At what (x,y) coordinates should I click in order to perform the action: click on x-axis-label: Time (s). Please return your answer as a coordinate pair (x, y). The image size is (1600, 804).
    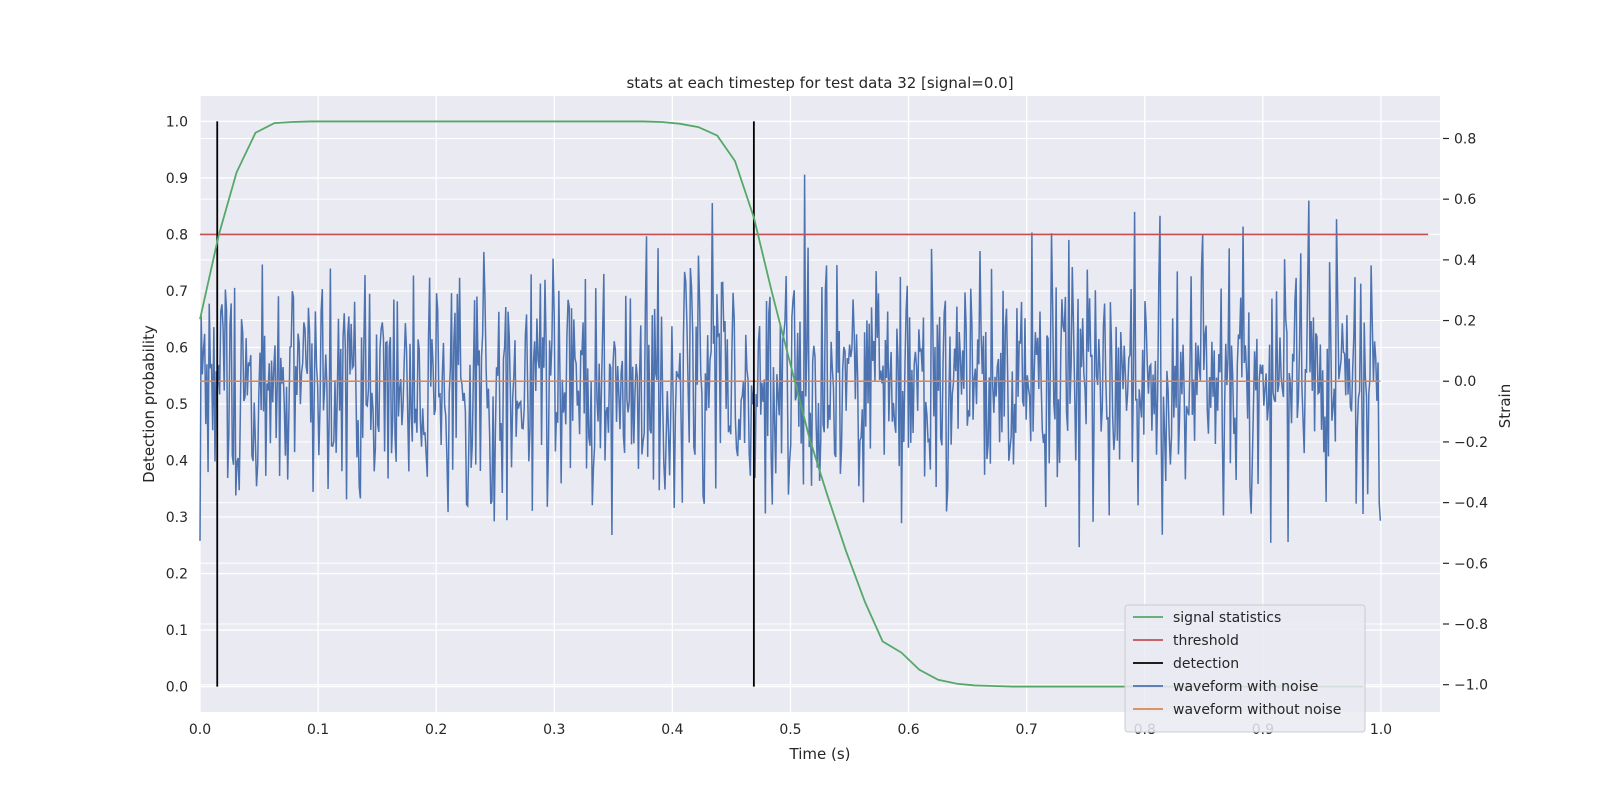
    Looking at the image, I should click on (820, 754).